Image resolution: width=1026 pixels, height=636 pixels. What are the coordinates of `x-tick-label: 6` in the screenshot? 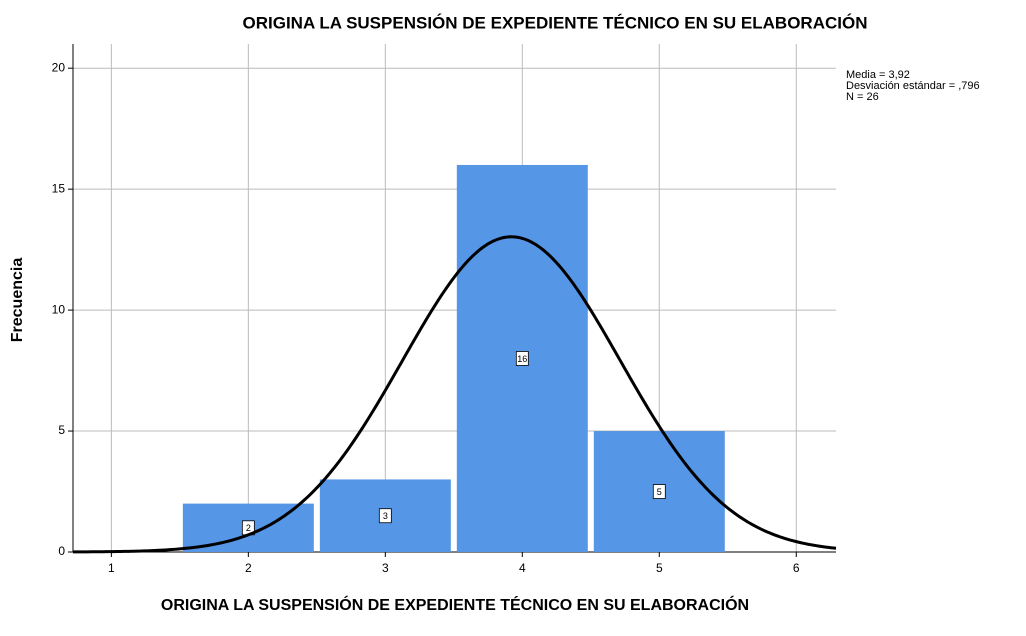 It's located at (796, 568).